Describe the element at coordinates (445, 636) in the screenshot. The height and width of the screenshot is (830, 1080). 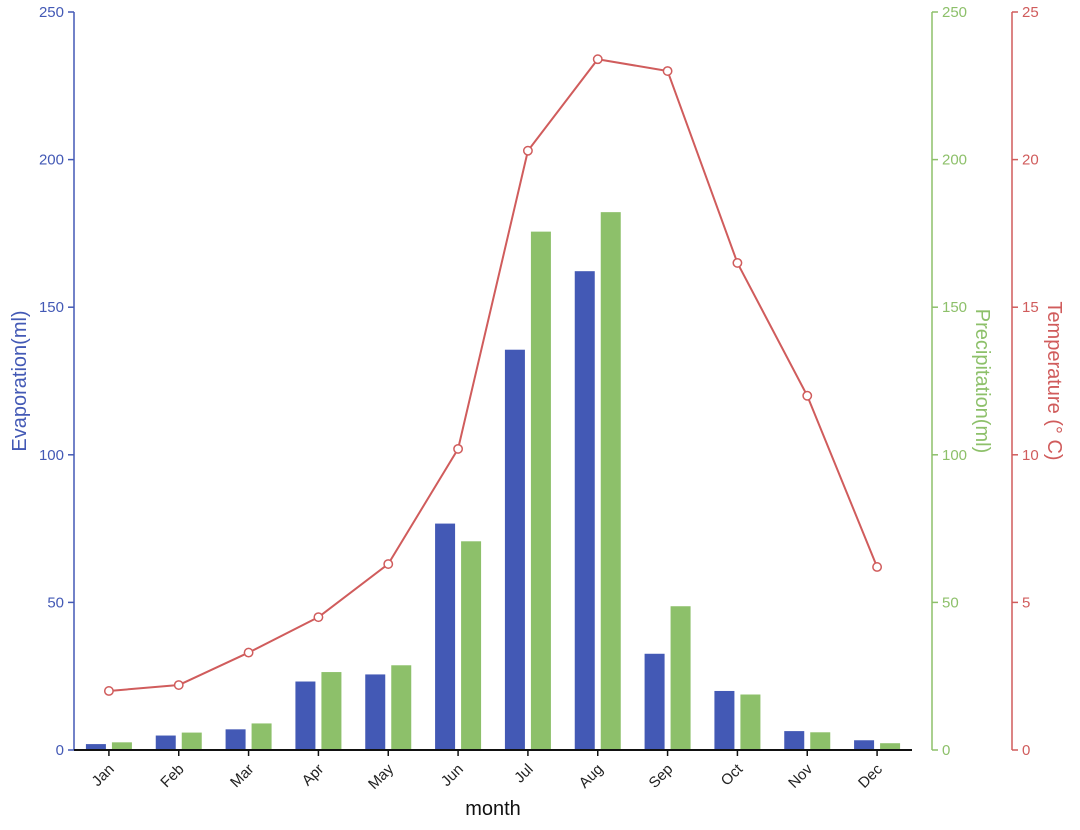
I see `evaporation-bar-jun` at that location.